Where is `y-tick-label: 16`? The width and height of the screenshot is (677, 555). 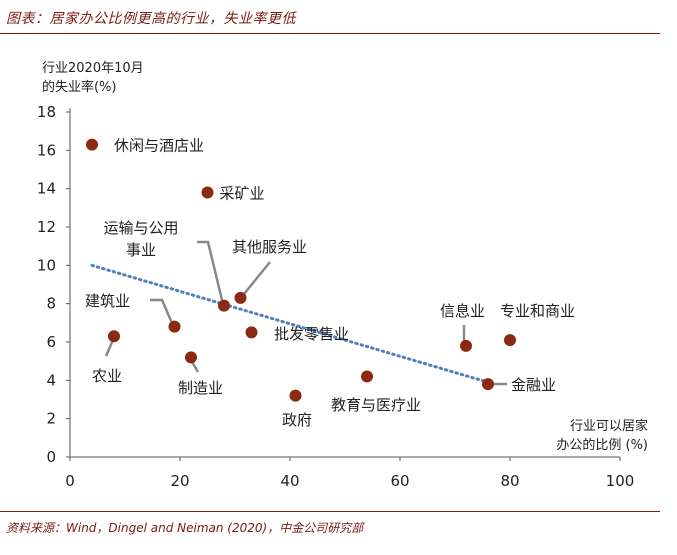 y-tick-label: 16 is located at coordinates (46, 150).